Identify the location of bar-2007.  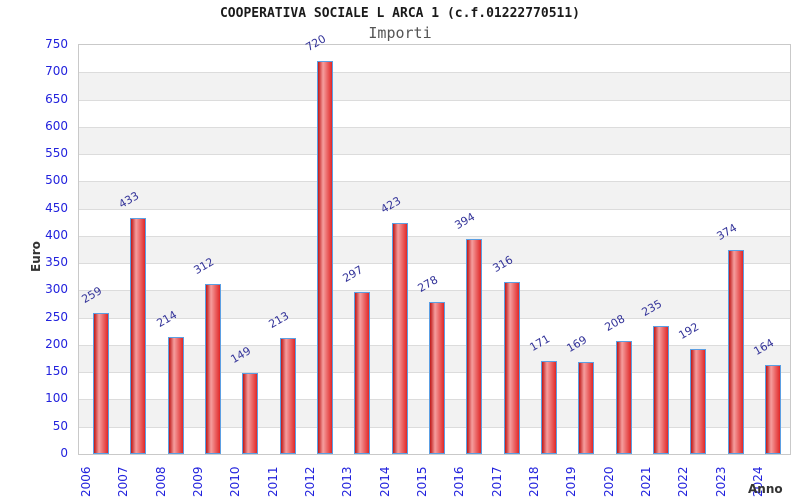
(138, 335).